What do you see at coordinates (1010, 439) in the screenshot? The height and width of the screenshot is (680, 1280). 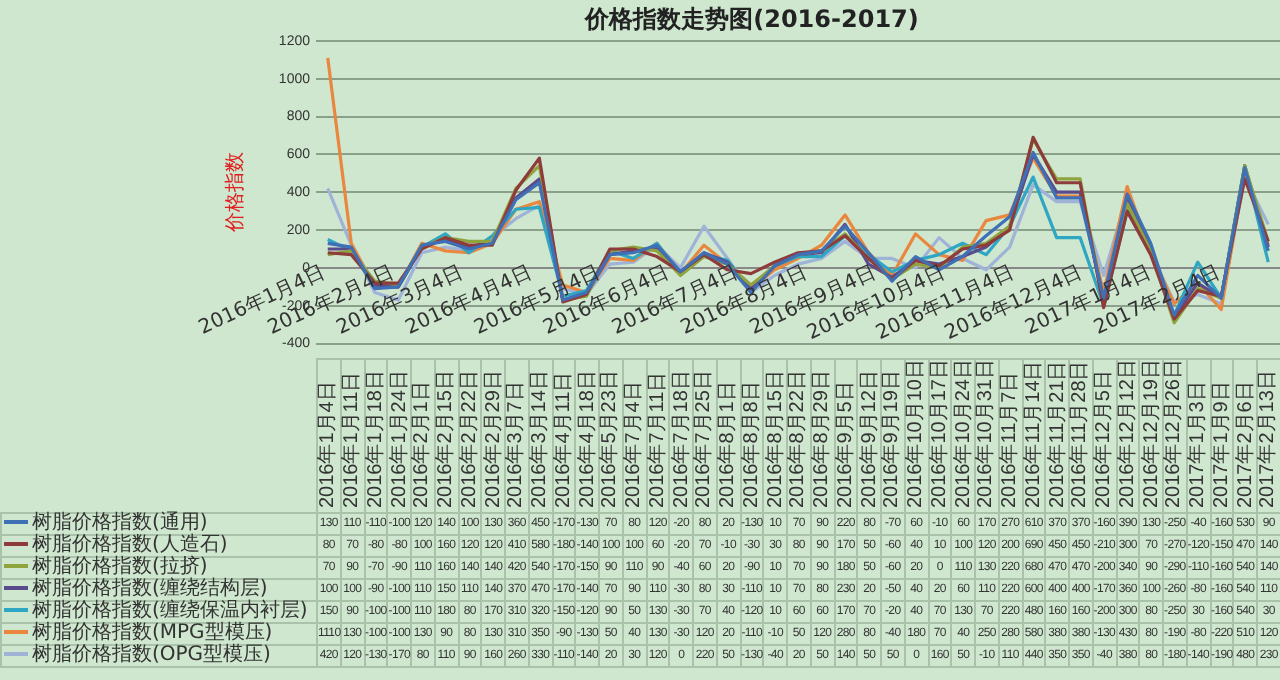 I see `x-tick-label: 2016年11月7日` at bounding box center [1010, 439].